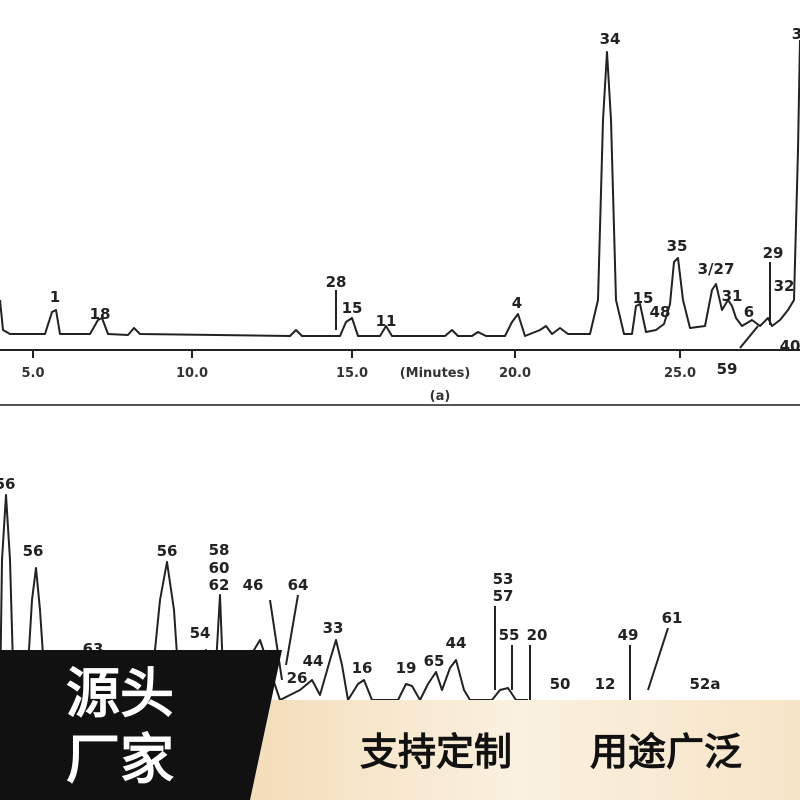 This screenshot has height=800, width=800. What do you see at coordinates (253, 585) in the screenshot?
I see `peak-label: 46` at bounding box center [253, 585].